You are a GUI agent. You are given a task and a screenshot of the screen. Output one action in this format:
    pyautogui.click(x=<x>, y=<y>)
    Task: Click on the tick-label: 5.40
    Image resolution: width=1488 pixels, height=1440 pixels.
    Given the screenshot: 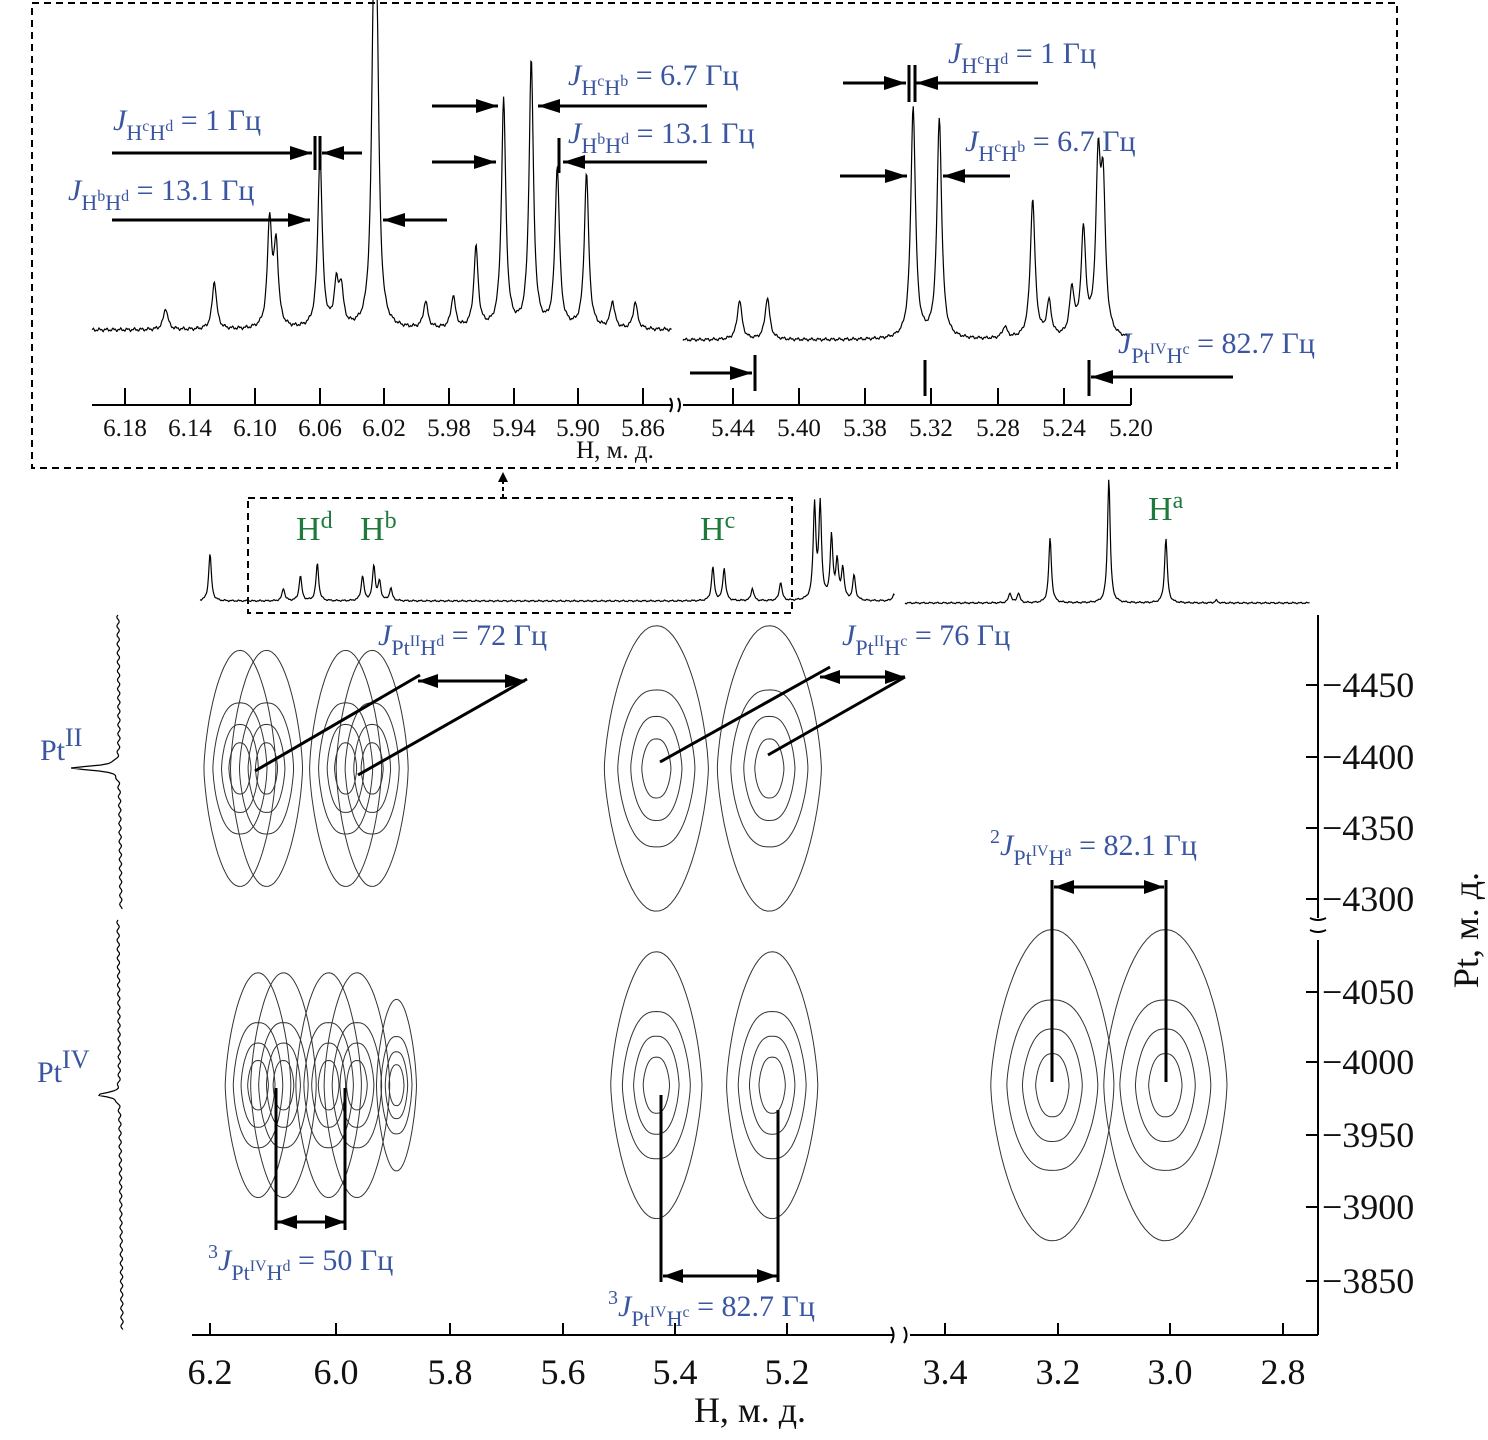 What is the action you would take?
    pyautogui.click(x=799, y=428)
    